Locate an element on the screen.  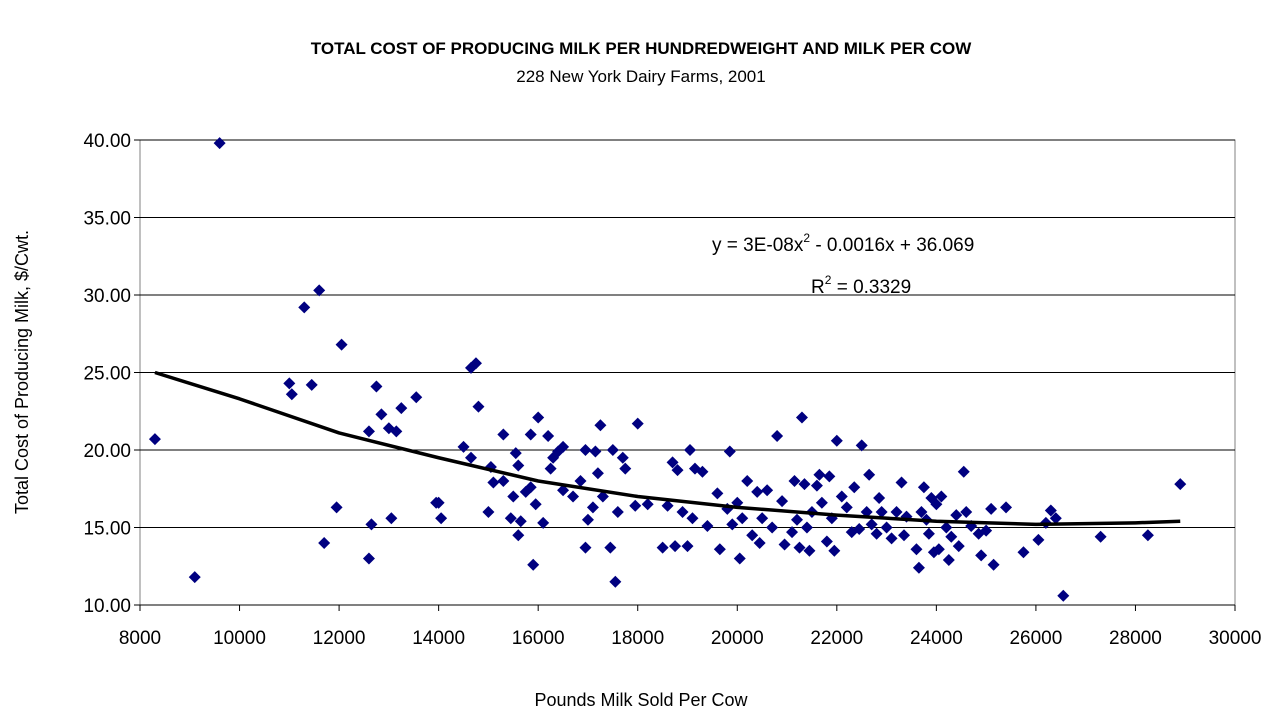
y-tick-label: 25.00 is located at coordinates (107, 374).